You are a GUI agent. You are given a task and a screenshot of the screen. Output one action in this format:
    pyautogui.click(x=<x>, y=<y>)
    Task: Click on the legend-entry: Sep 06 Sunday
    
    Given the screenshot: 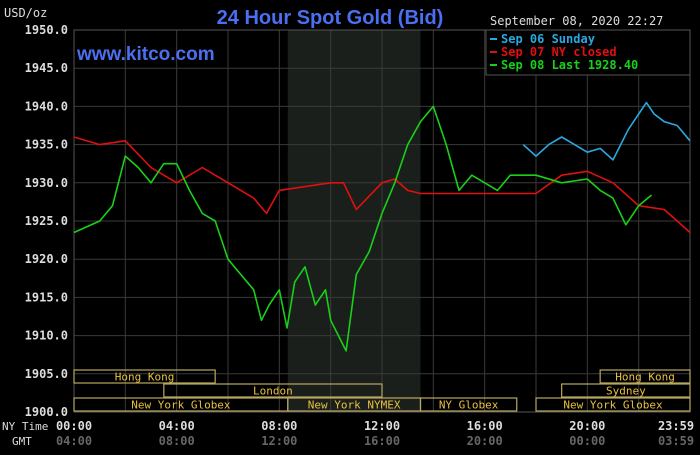 What is the action you would take?
    pyautogui.click(x=548, y=39)
    